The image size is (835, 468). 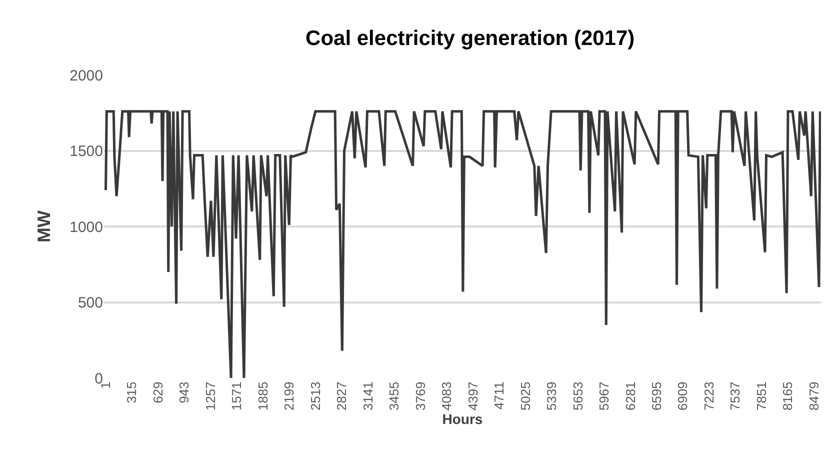 I want to click on x-tick-label: 2199, so click(x=289, y=396).